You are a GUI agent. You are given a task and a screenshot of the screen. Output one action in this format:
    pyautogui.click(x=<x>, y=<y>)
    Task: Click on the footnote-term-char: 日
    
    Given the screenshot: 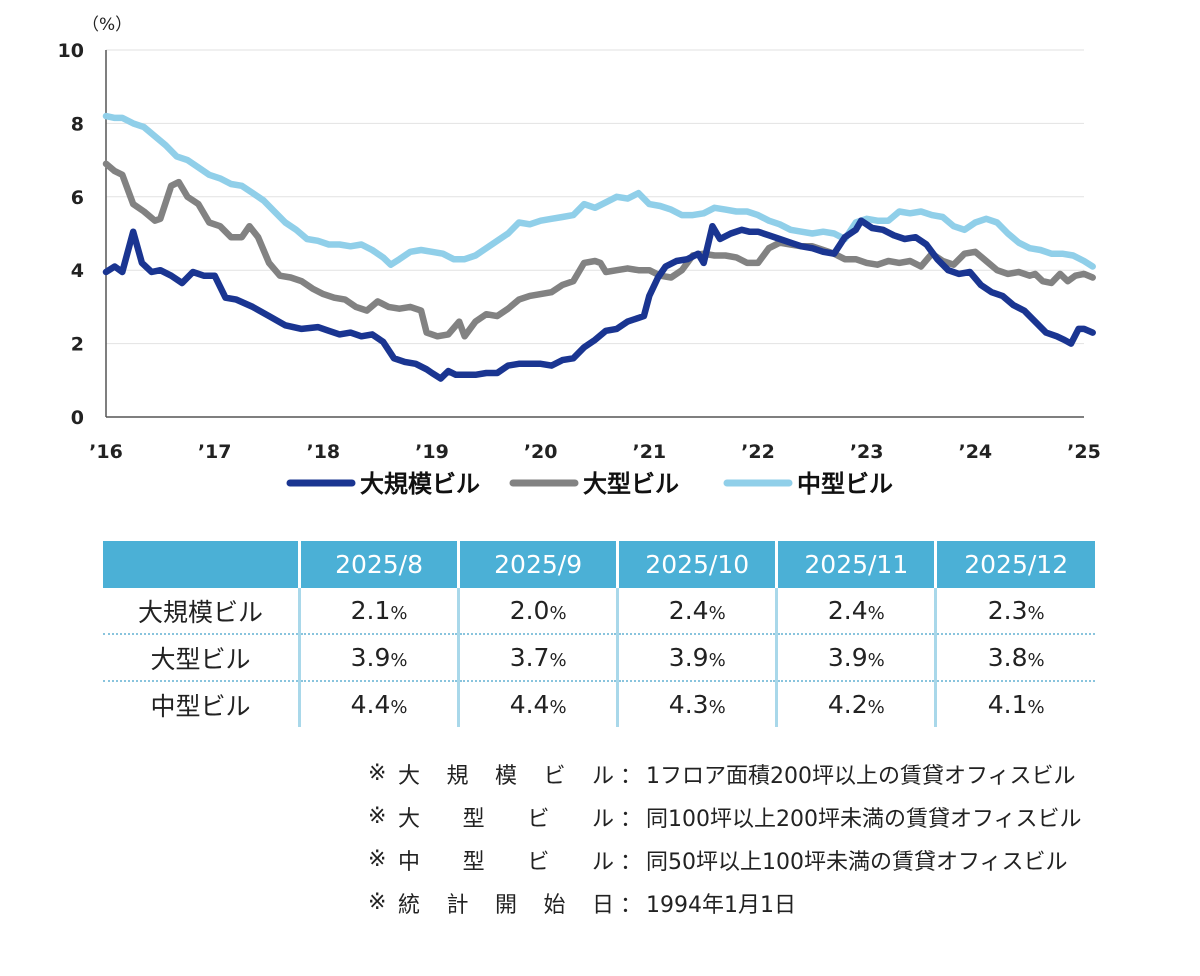 What is the action you would take?
    pyautogui.click(x=602, y=905)
    